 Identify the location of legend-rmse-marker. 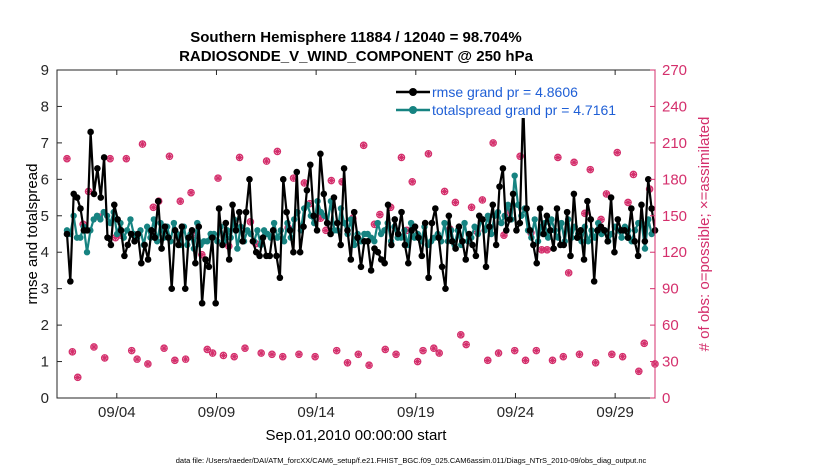
(413, 92).